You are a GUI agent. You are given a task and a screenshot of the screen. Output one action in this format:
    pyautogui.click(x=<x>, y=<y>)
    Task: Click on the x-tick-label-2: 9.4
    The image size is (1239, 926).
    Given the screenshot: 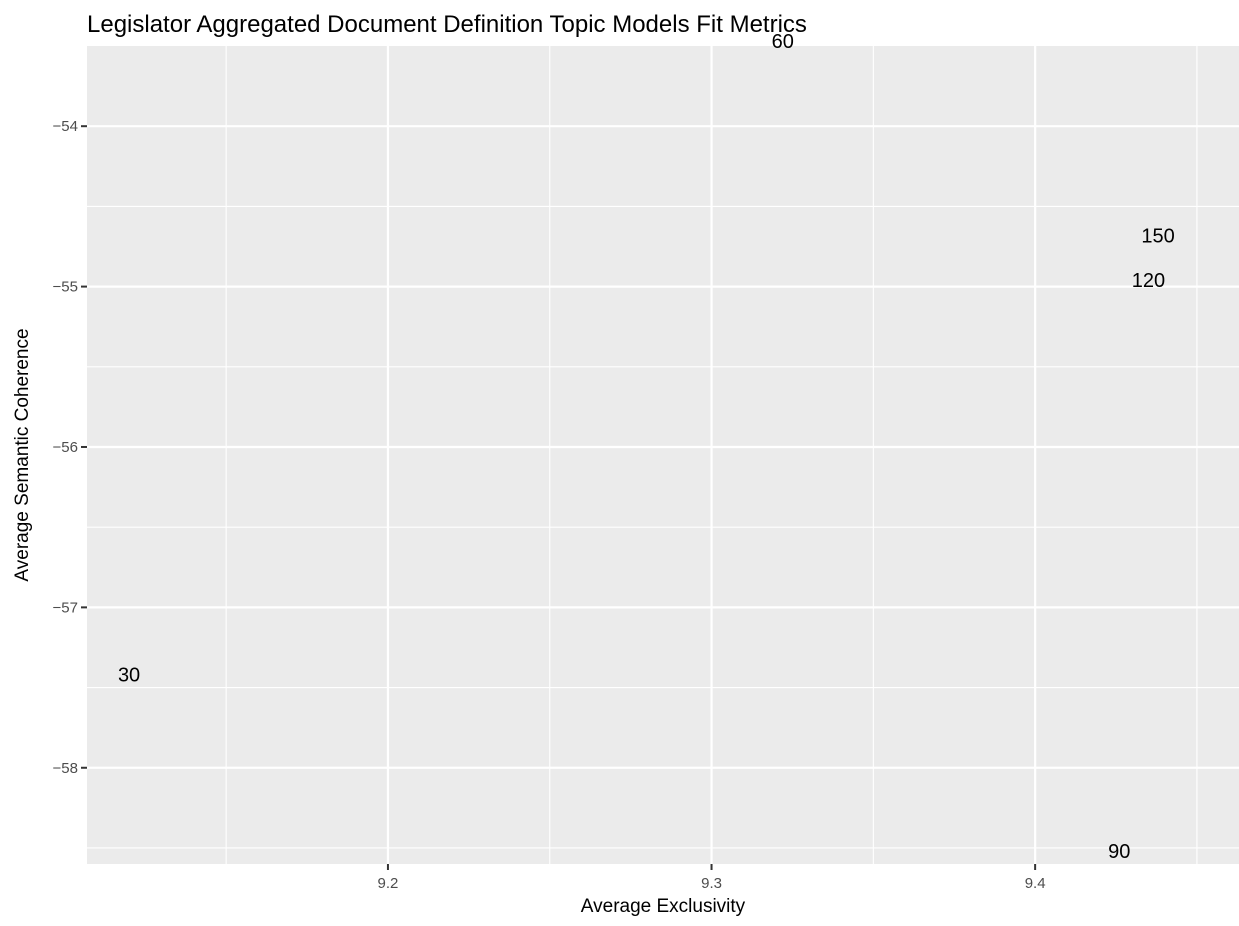 What is the action you would take?
    pyautogui.click(x=1035, y=883)
    